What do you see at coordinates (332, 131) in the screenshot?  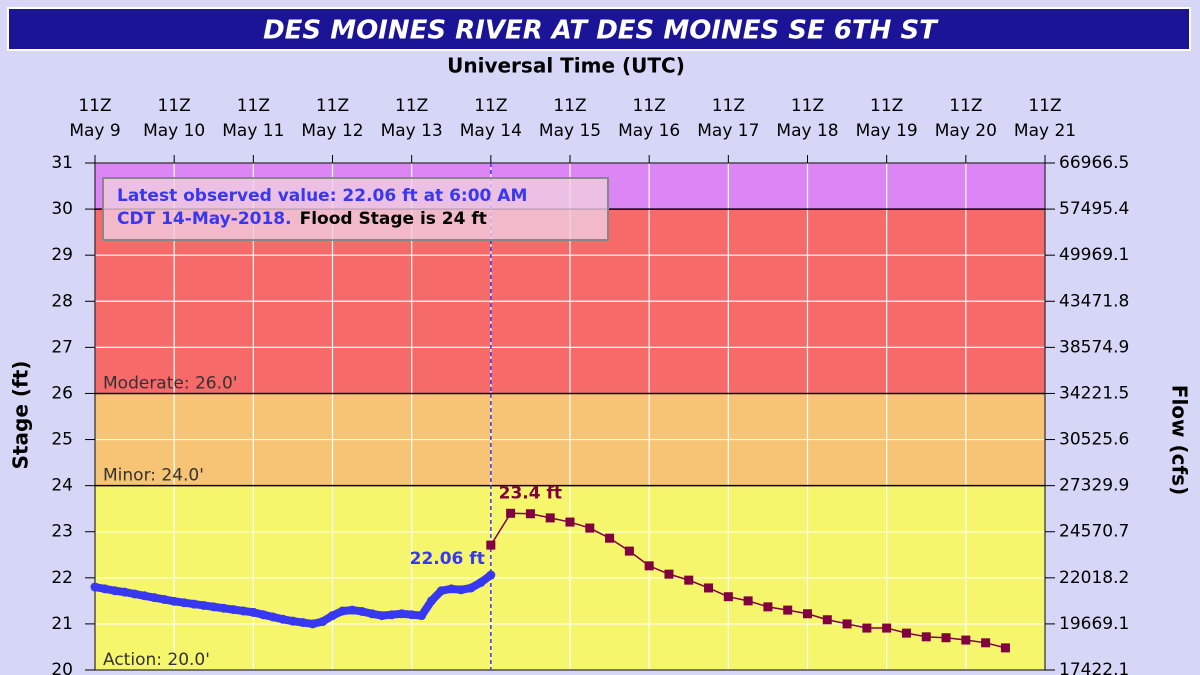 I see `x-tick-label: May 12` at bounding box center [332, 131].